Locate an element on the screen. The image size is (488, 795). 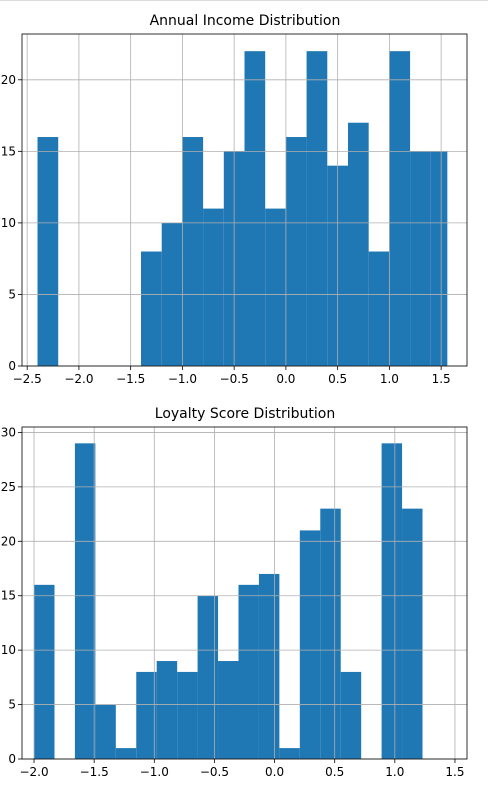
x-tick-label: −2.5 is located at coordinates (27, 379).